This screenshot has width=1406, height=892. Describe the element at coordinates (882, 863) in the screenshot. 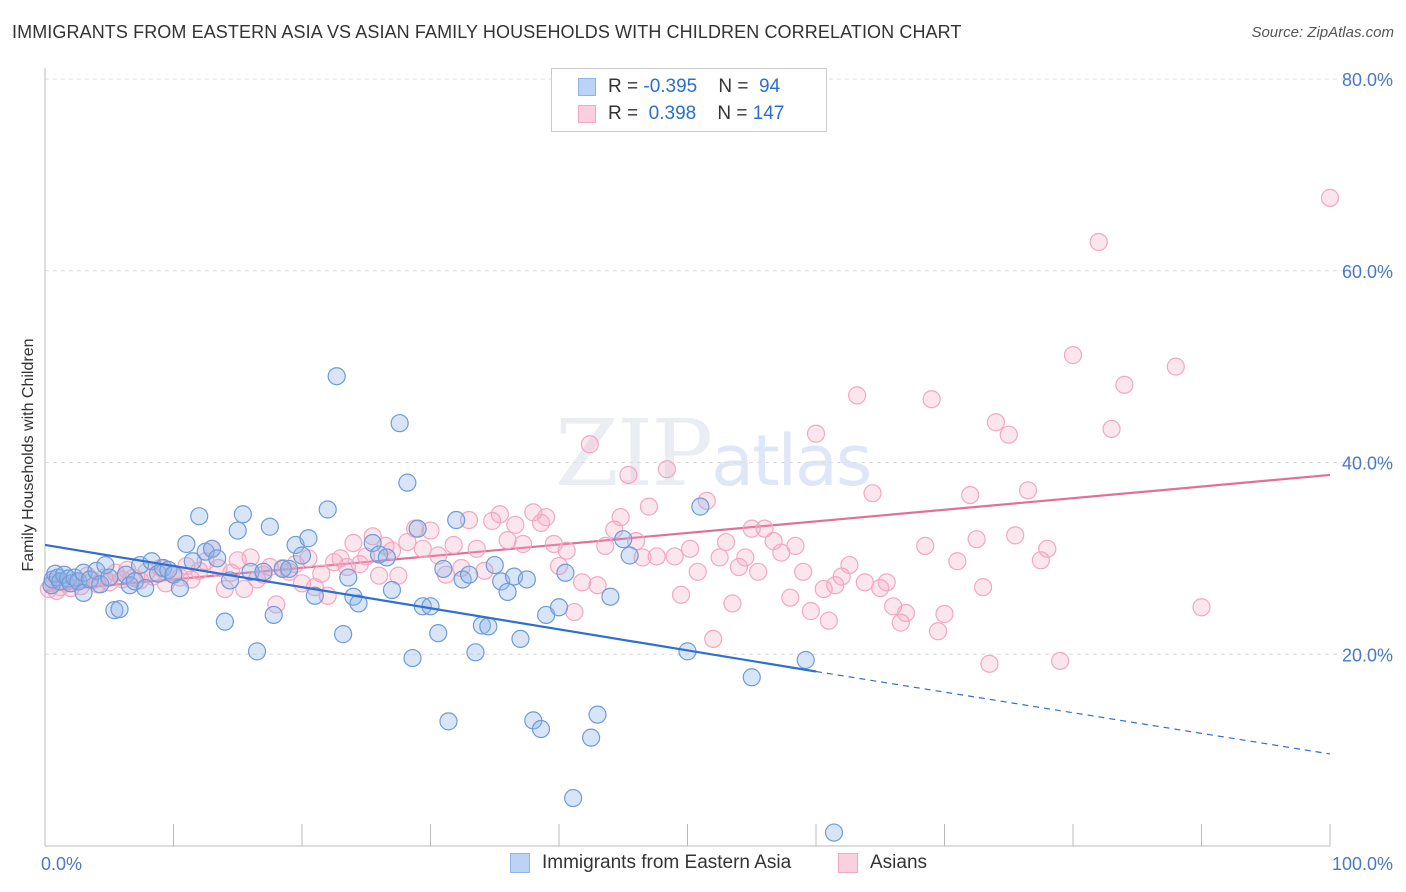

I see `bottom-legend-asians: Asians` at that location.